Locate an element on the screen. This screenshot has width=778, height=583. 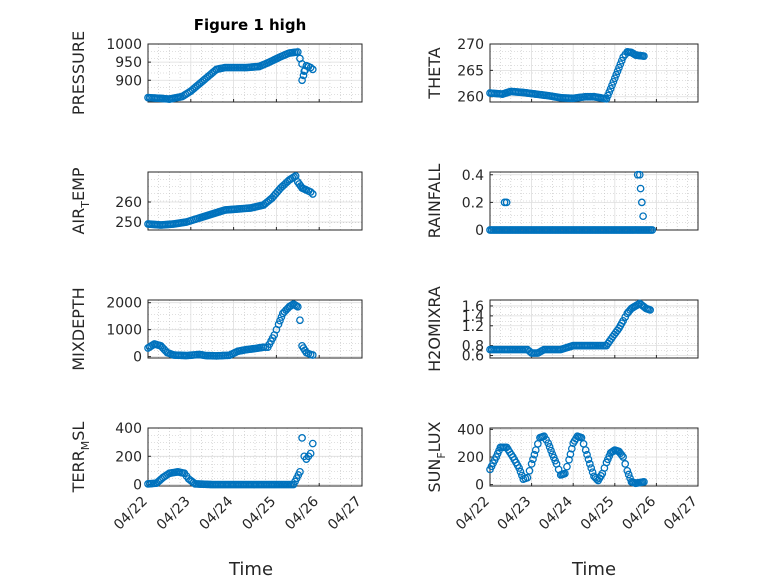
y-tick-label: 270 is located at coordinates (470, 45).